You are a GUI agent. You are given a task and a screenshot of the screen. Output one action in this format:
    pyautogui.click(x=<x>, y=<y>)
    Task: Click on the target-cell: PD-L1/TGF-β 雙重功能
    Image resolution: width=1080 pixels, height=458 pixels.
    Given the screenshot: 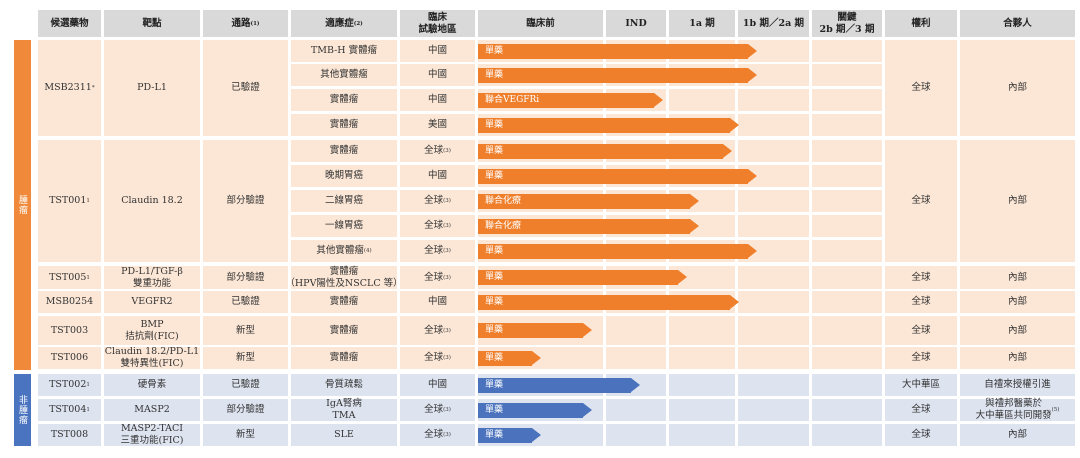 What is the action you would take?
    pyautogui.click(x=152, y=277)
    